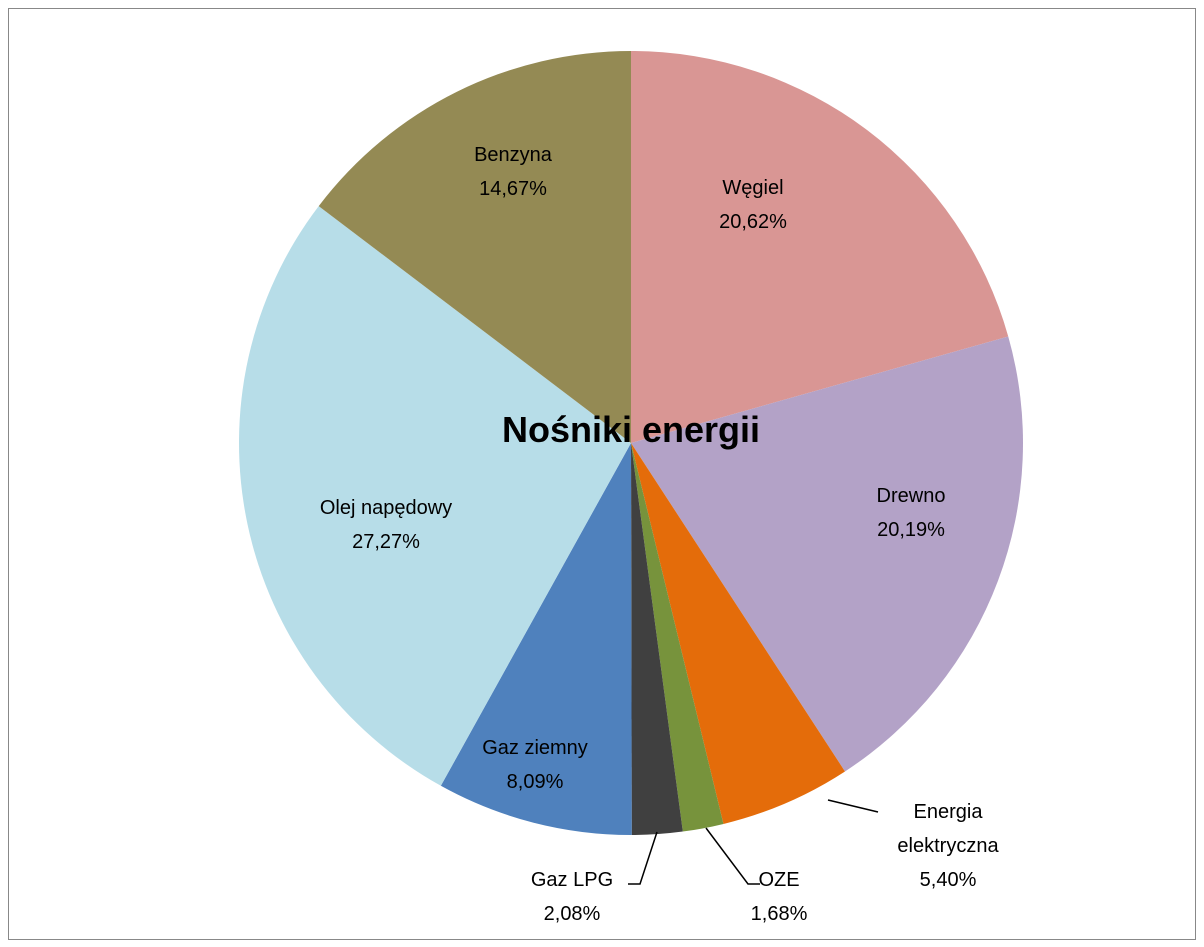  What do you see at coordinates (779, 880) in the screenshot?
I see `category-label: OZE` at bounding box center [779, 880].